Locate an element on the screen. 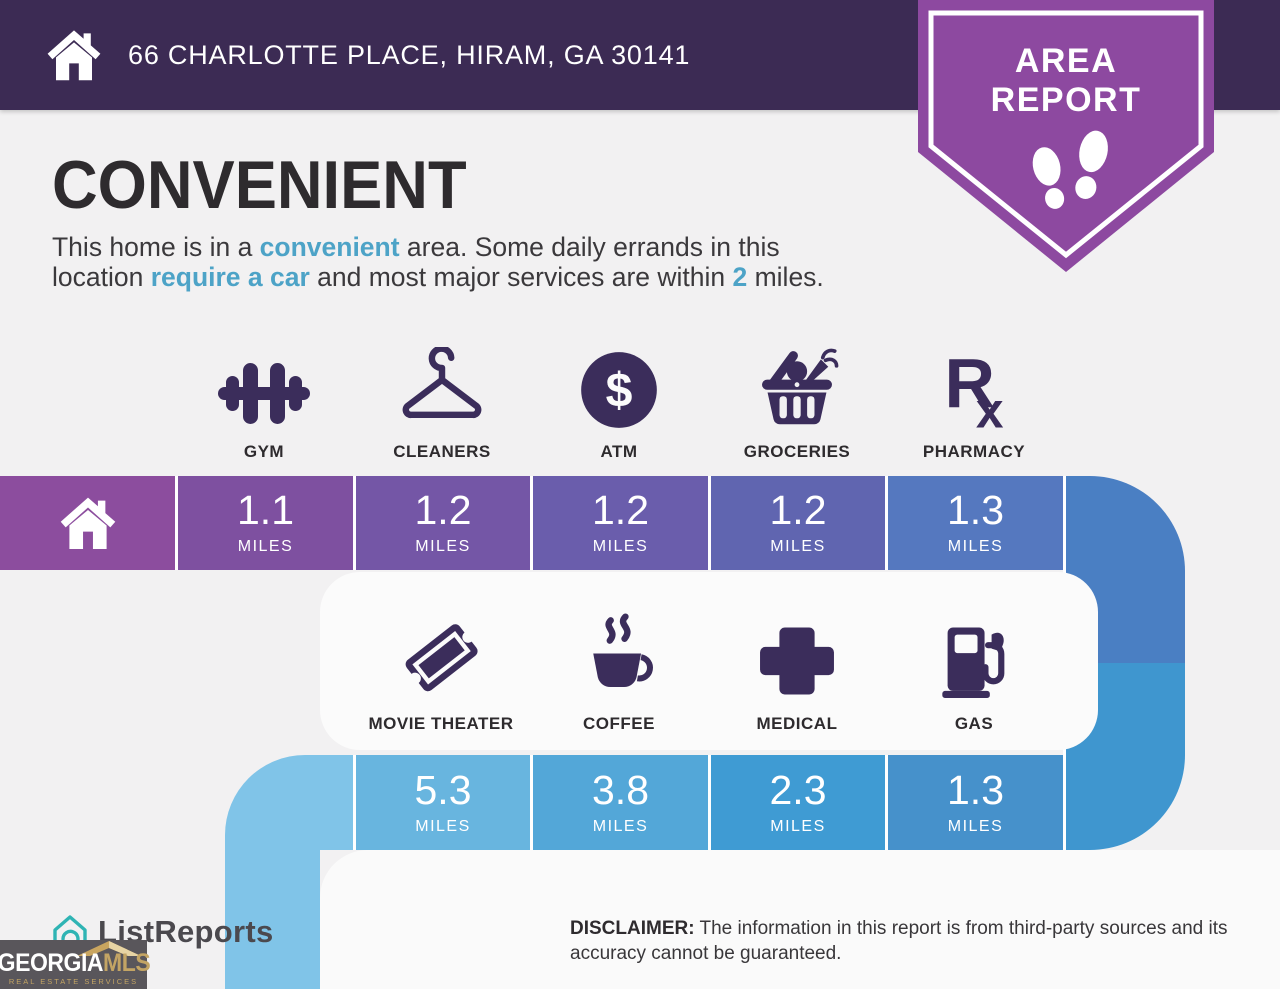  poi-label: CLEANERS is located at coordinates (442, 451).